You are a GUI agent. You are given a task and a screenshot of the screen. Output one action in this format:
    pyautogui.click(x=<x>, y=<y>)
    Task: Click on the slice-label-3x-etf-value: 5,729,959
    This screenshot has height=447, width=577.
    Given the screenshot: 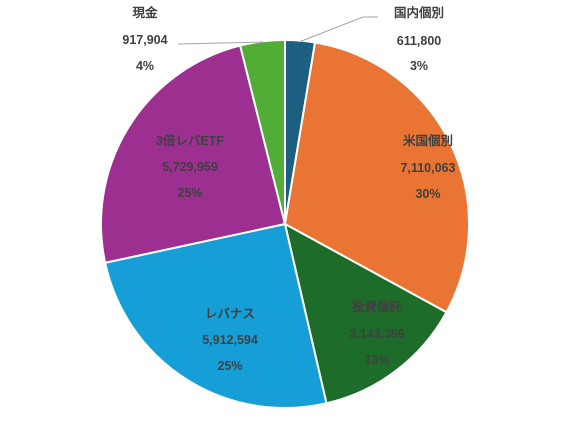 What is the action you would take?
    pyautogui.click(x=190, y=167)
    